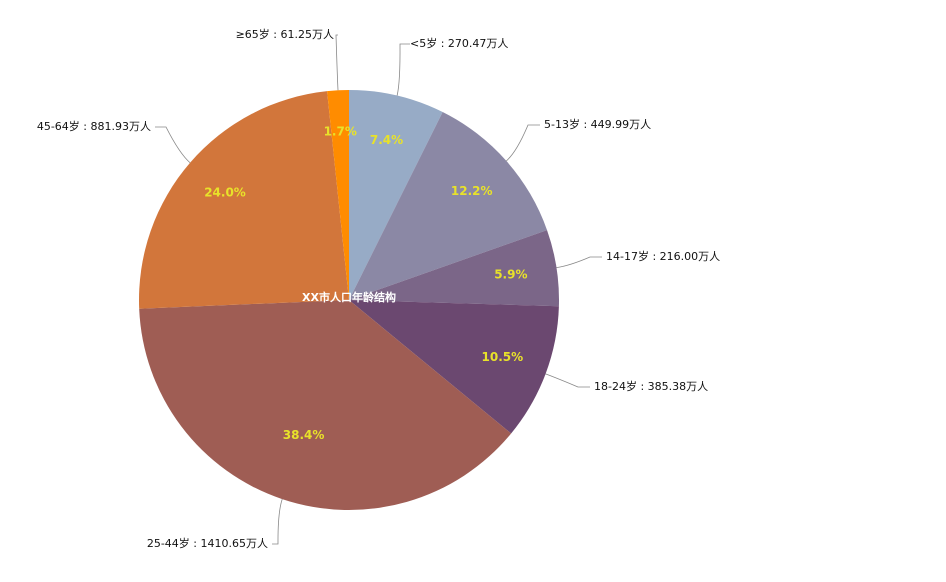  Describe the element at coordinates (304, 435) in the screenshot. I see `slice-percent-label: 38.4%` at that location.